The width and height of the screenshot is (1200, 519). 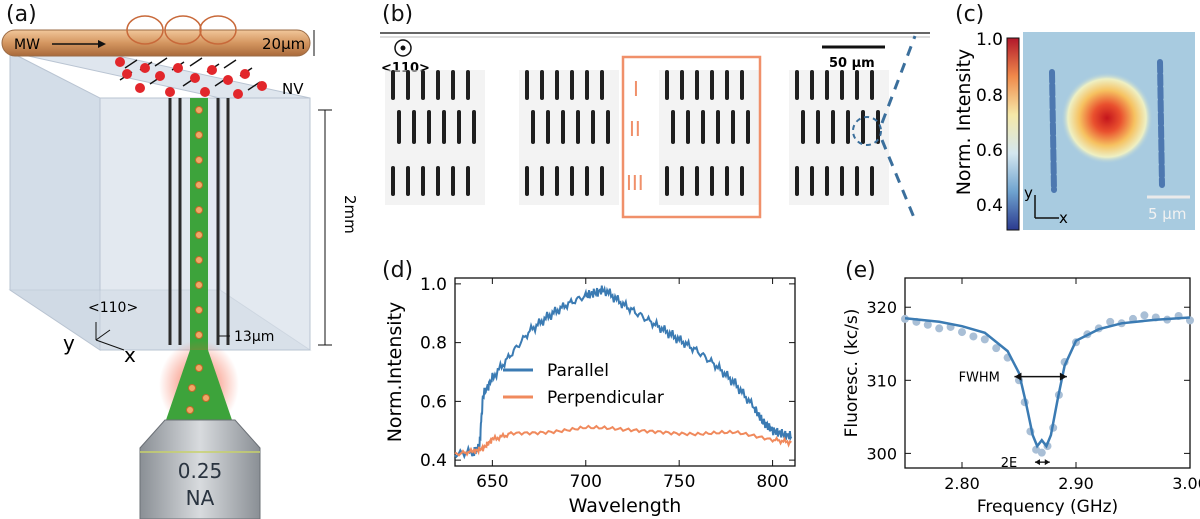 What do you see at coordinates (989, 40) in the screenshot?
I see `colorbar-tick-1: 1.0` at bounding box center [989, 40].